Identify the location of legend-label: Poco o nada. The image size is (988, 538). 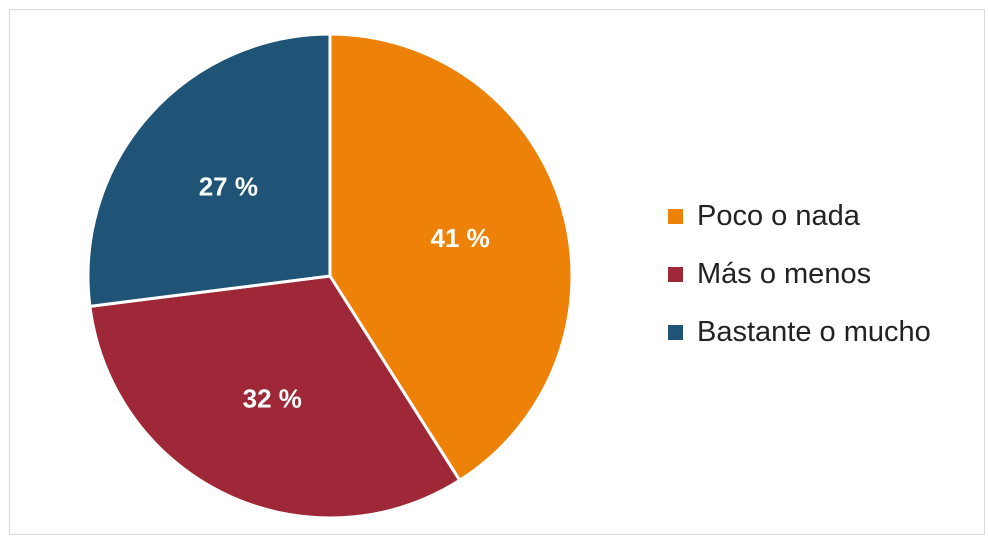
(778, 215).